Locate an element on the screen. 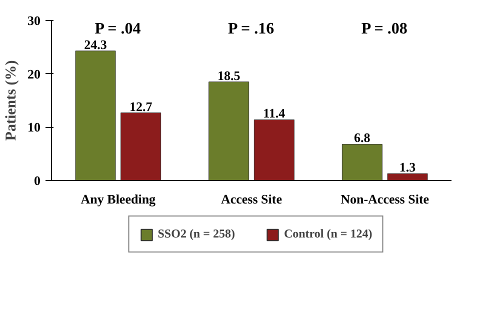  data-label: 18.5 is located at coordinates (229, 75).